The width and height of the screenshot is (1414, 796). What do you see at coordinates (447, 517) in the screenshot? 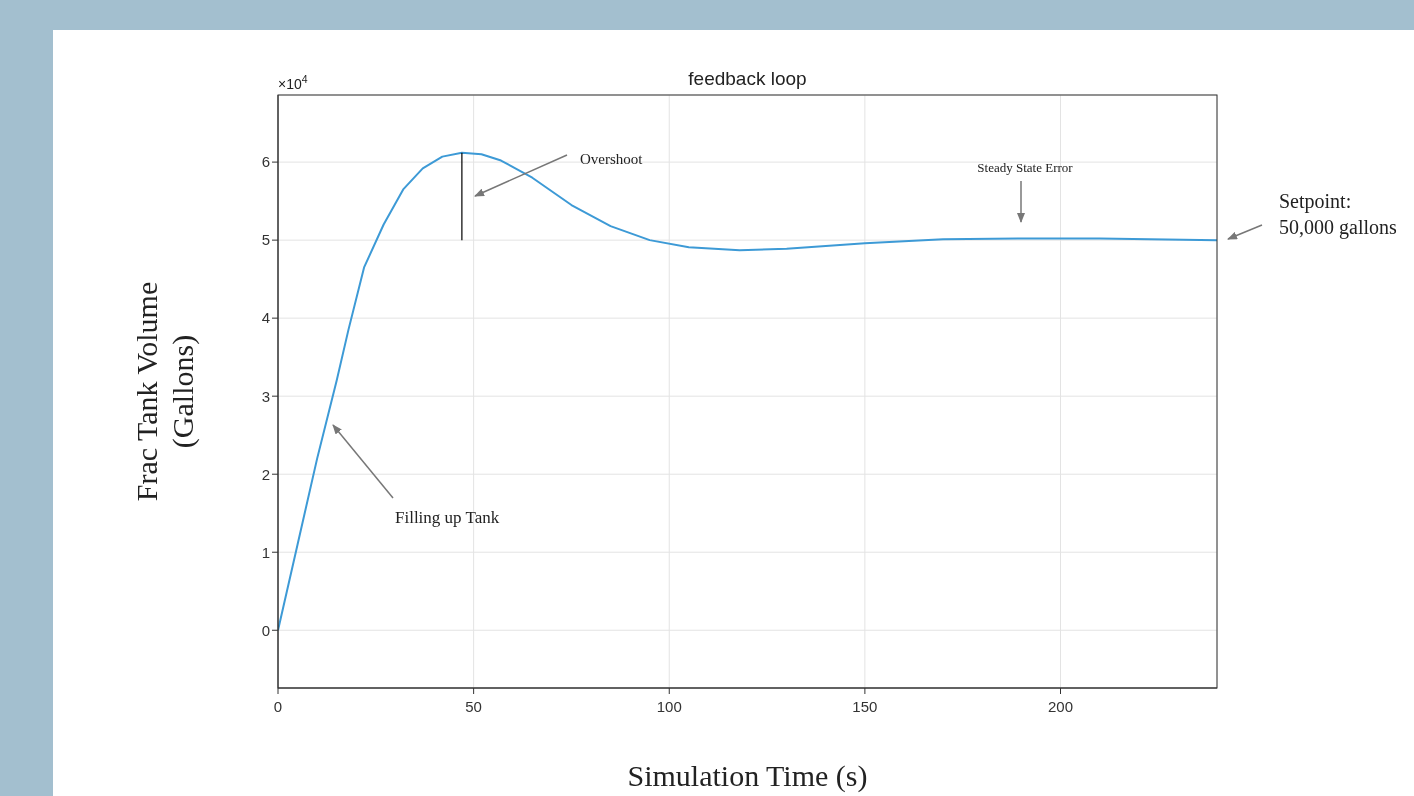
I see `annotation: Filling up Tank` at bounding box center [447, 517].